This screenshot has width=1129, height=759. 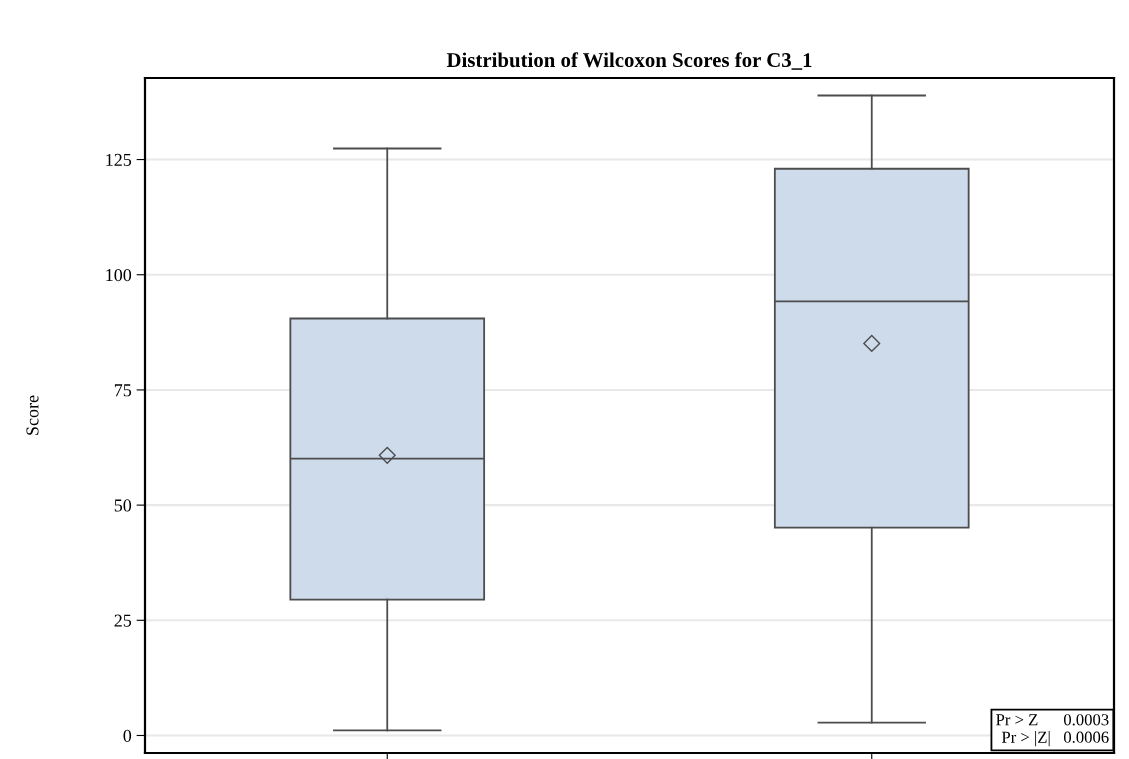 What do you see at coordinates (629, 61) in the screenshot?
I see `chart-title: Distribution of Wilcoxon Scores for C3_1` at bounding box center [629, 61].